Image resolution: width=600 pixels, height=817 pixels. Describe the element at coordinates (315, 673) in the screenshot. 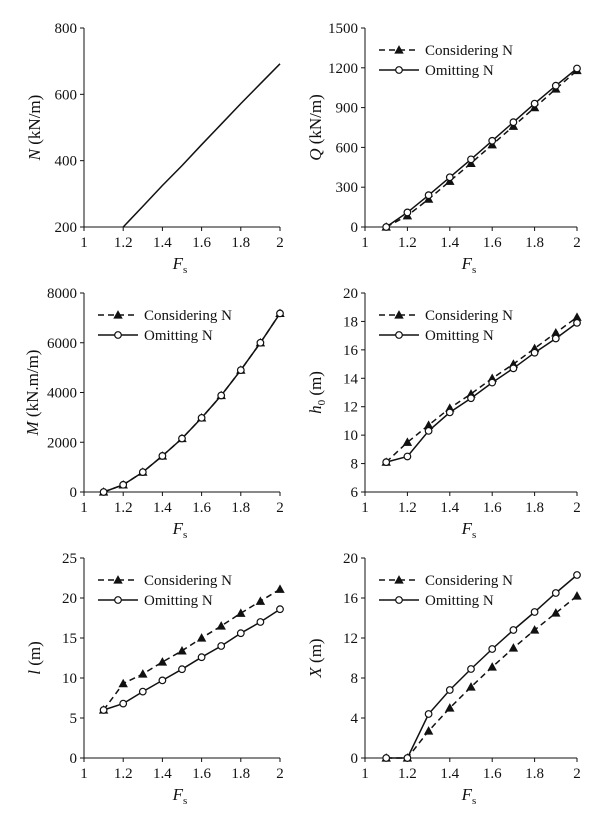

I see `y-axis-label-main: X` at that location.